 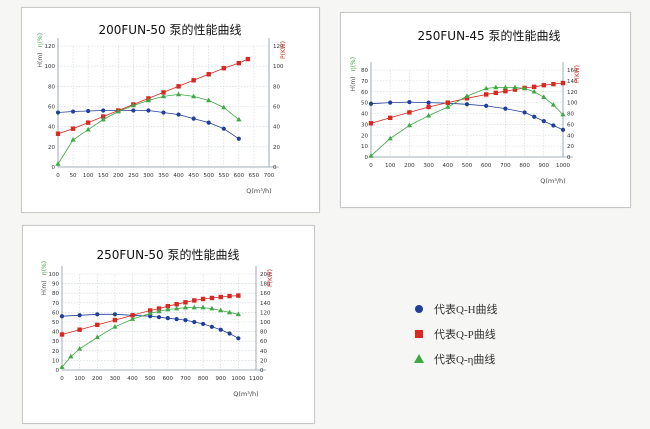 What do you see at coordinates (55, 342) in the screenshot?
I see `y-tick-label: 30` at bounding box center [55, 342].